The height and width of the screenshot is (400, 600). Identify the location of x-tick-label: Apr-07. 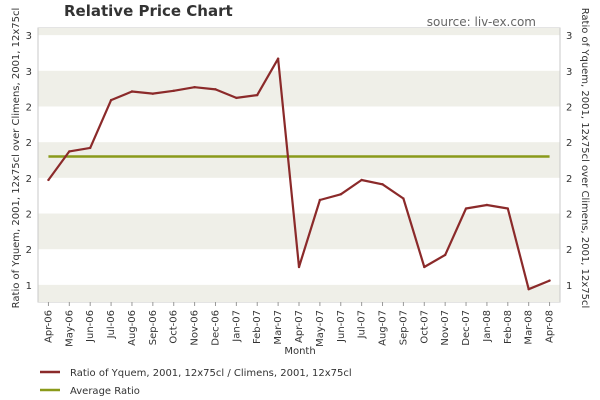
(299, 326).